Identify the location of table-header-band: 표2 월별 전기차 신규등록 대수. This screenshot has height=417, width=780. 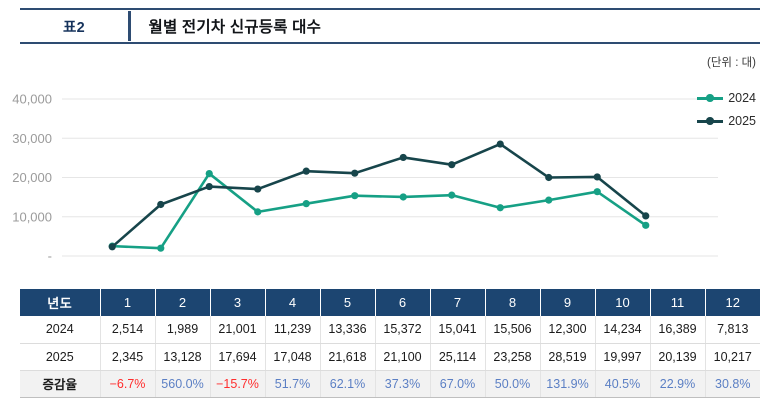
(390, 26).